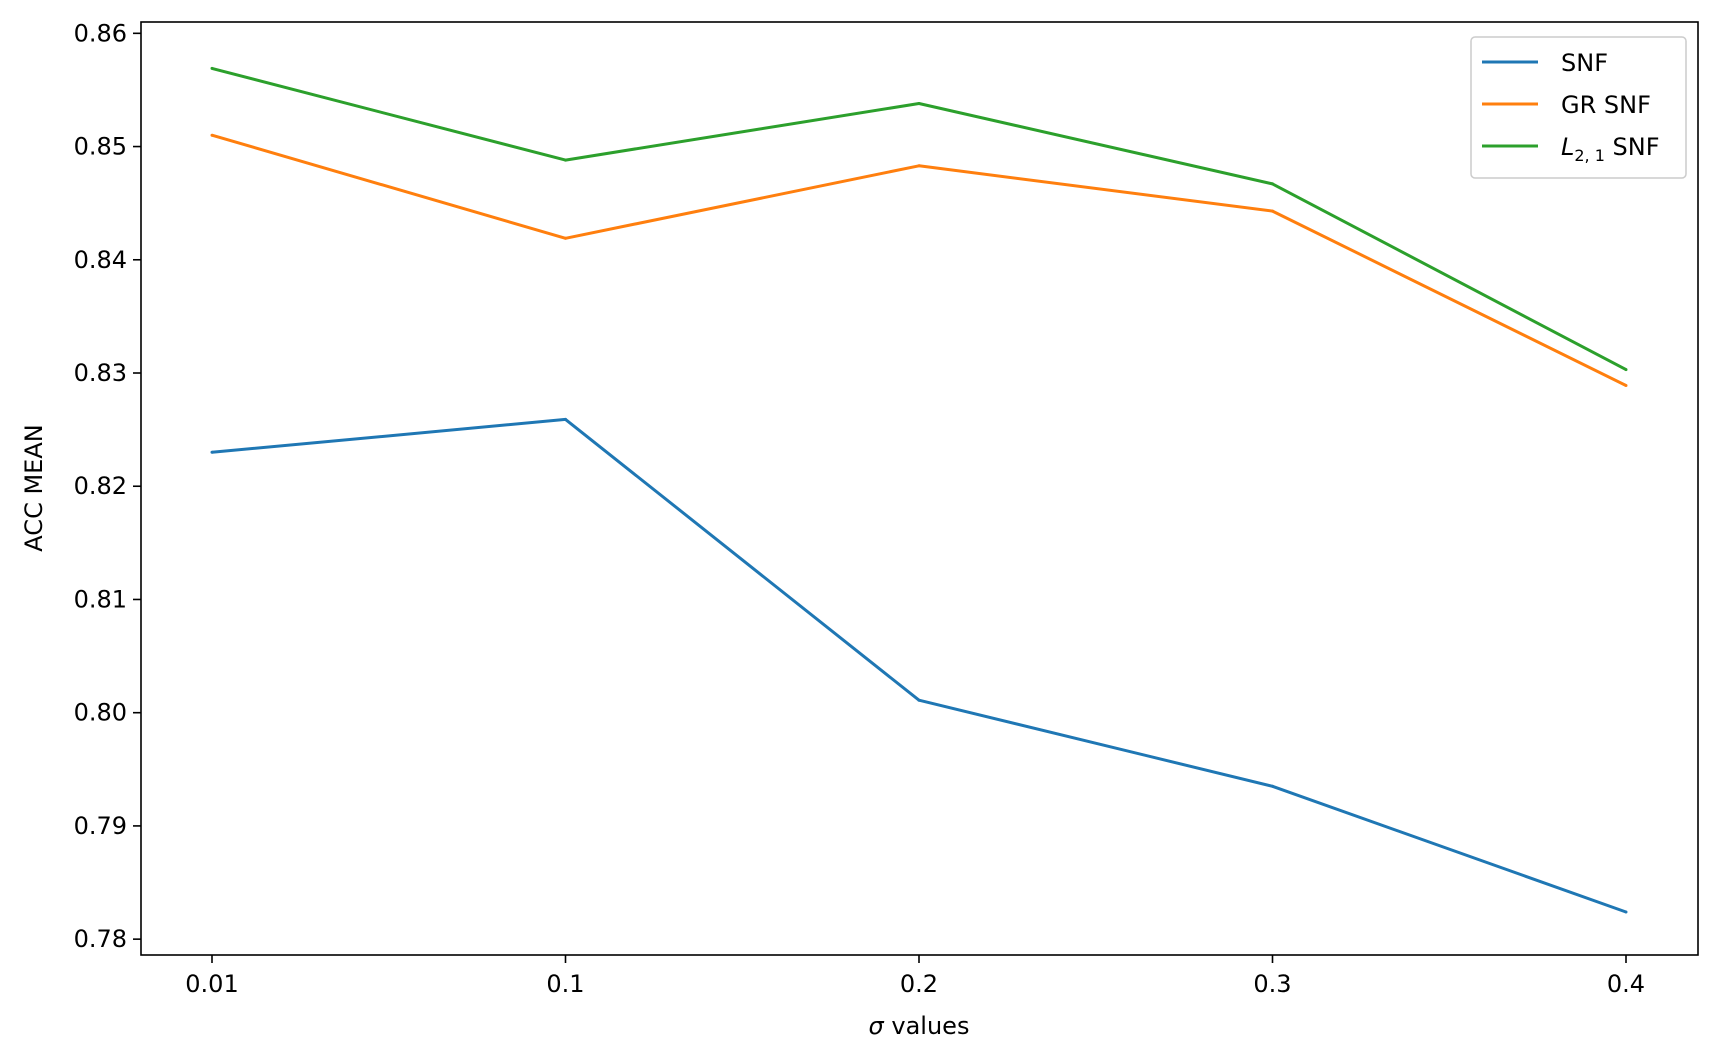 The height and width of the screenshot is (1055, 1710). I want to click on x-axis-label-symbol: σ, so click(877, 1026).